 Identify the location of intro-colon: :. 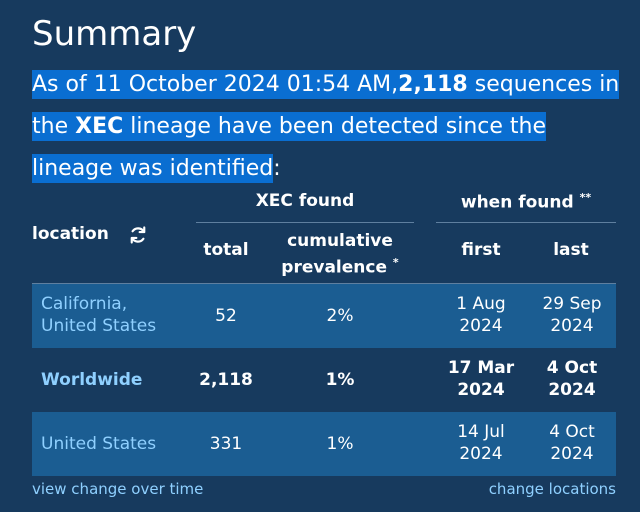
(277, 168).